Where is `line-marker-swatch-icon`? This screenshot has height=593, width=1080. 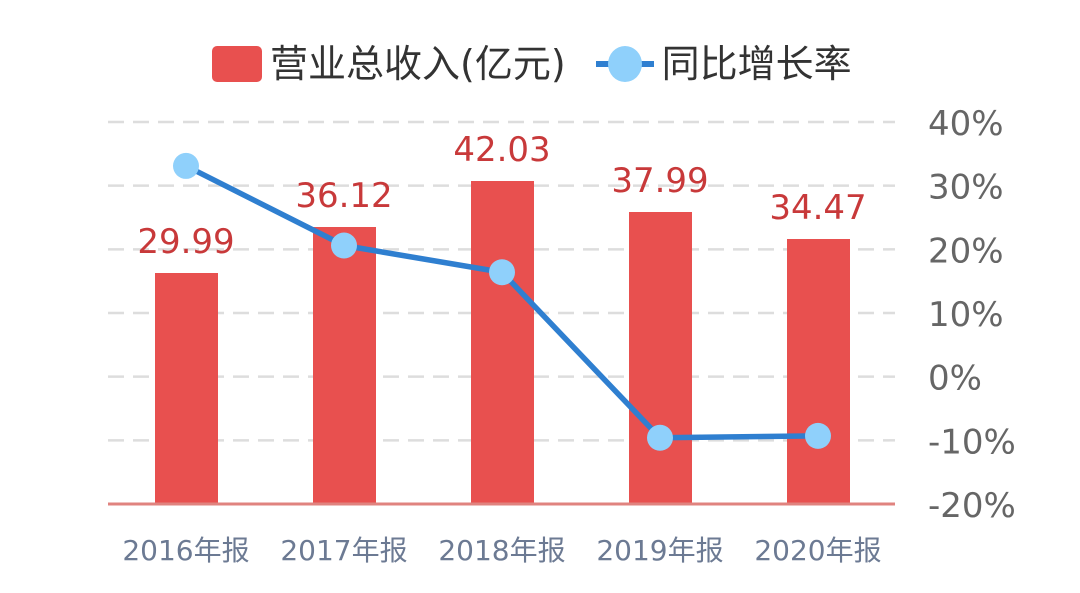 line-marker-swatch-icon is located at coordinates (624, 64).